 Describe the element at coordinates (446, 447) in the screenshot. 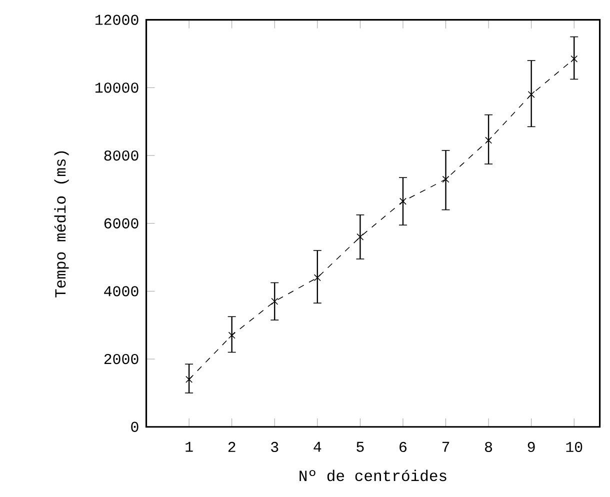

I see `x-tick-label: 7` at that location.